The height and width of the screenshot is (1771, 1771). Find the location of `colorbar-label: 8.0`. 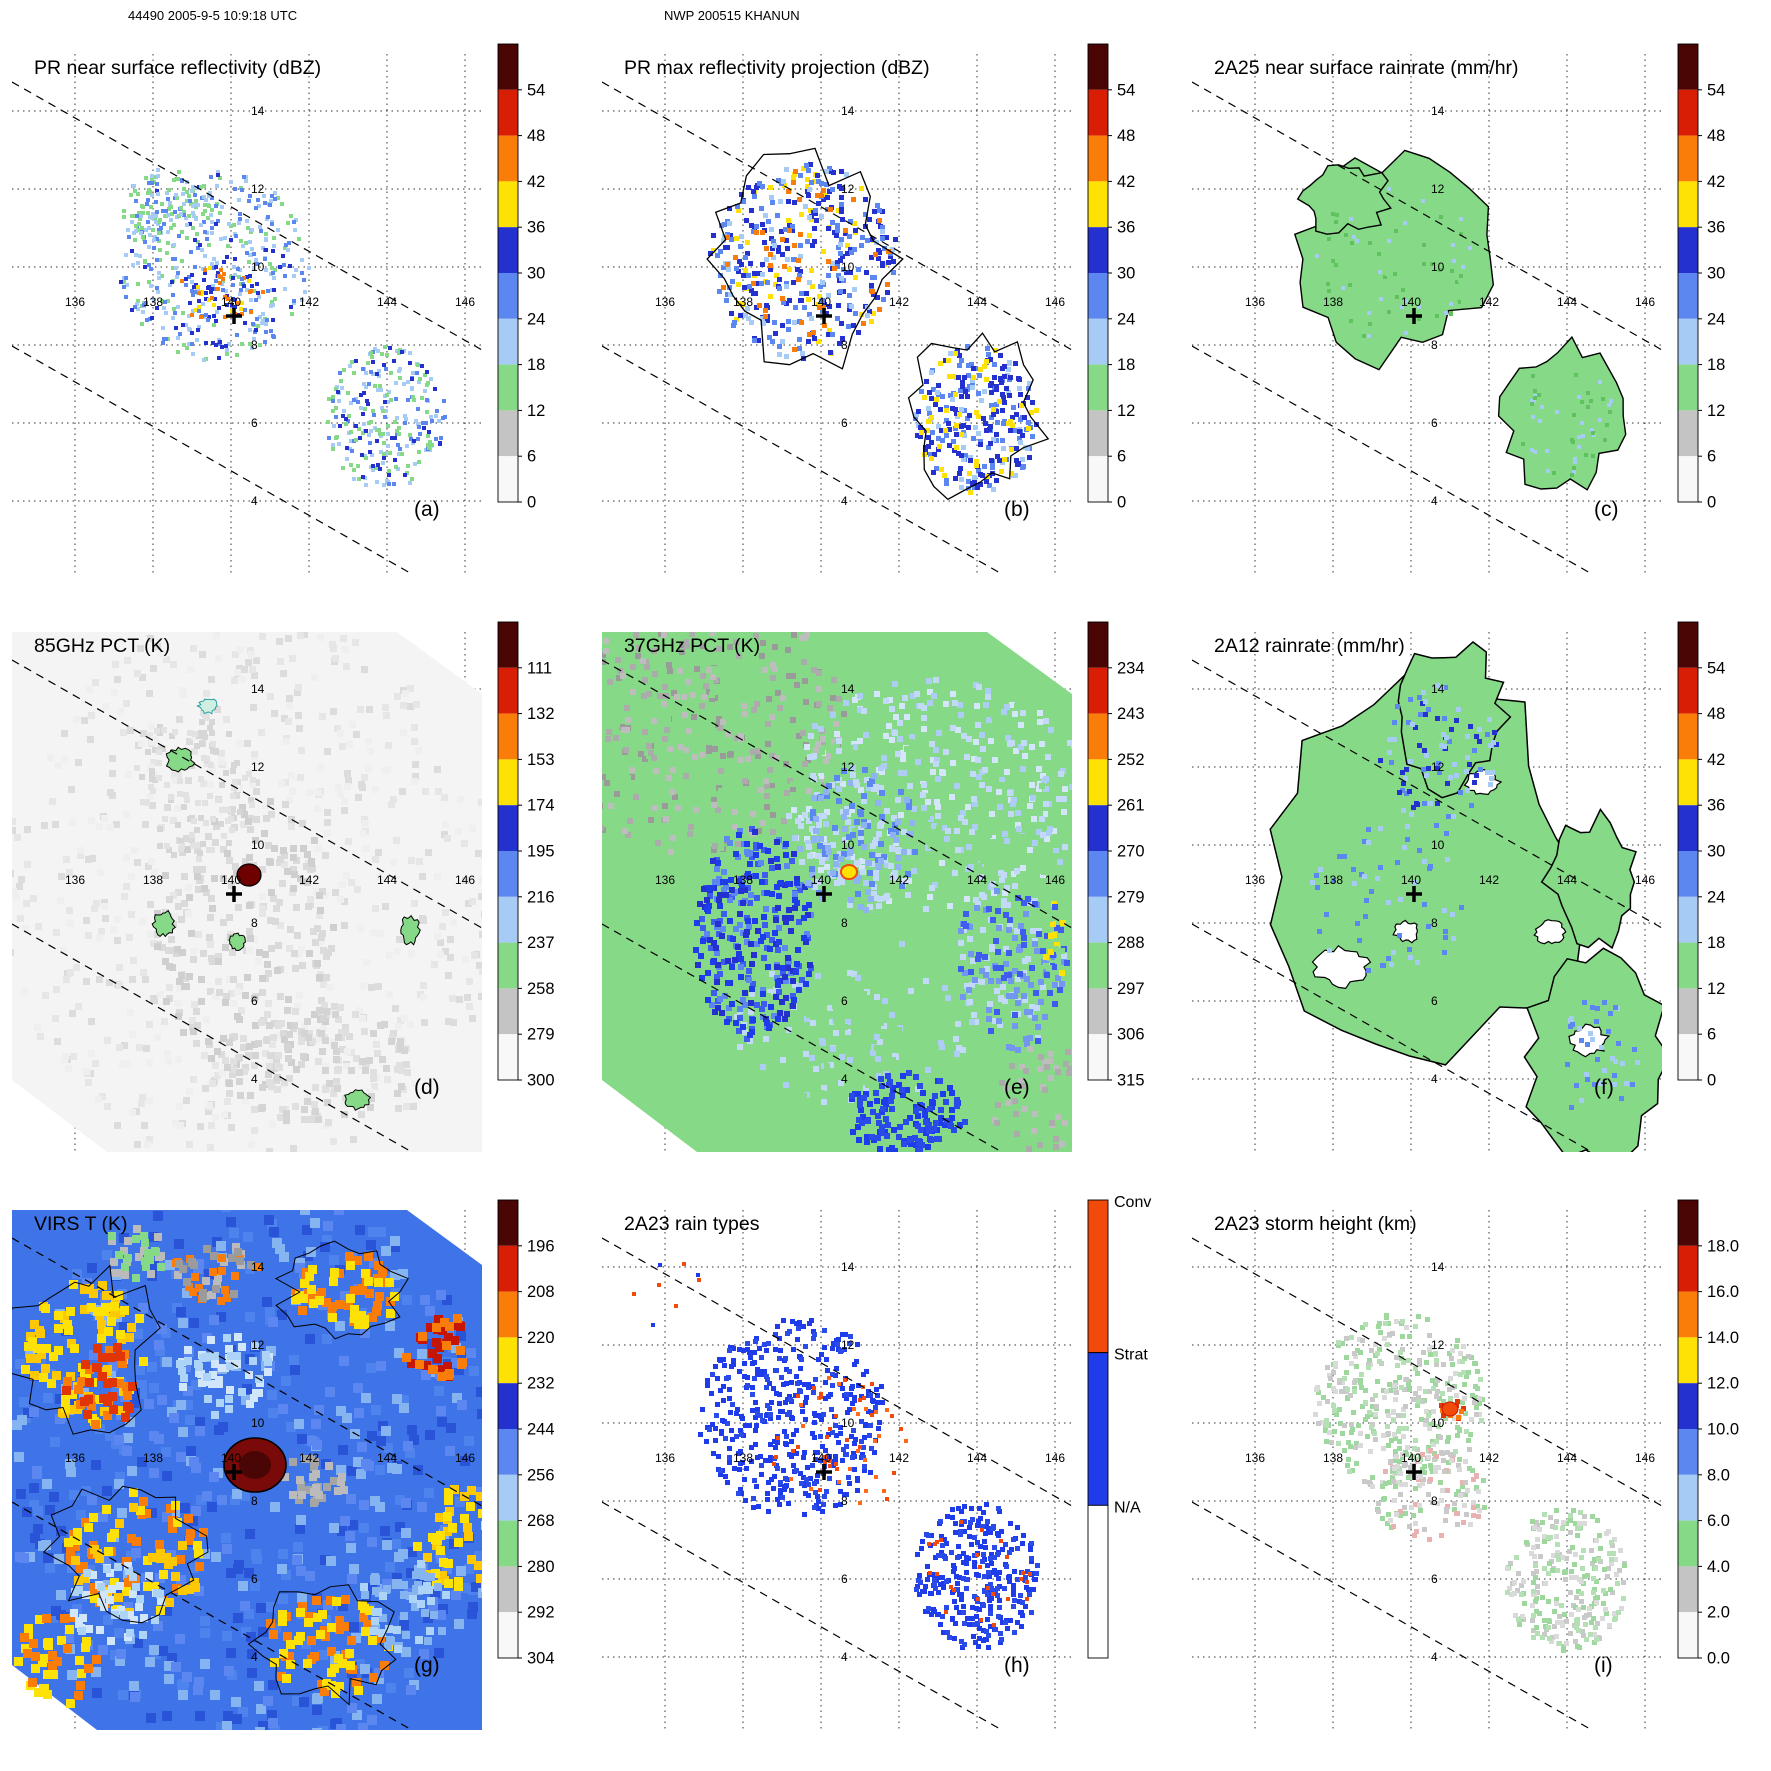

colorbar-label: 8.0 is located at coordinates (1718, 1475).